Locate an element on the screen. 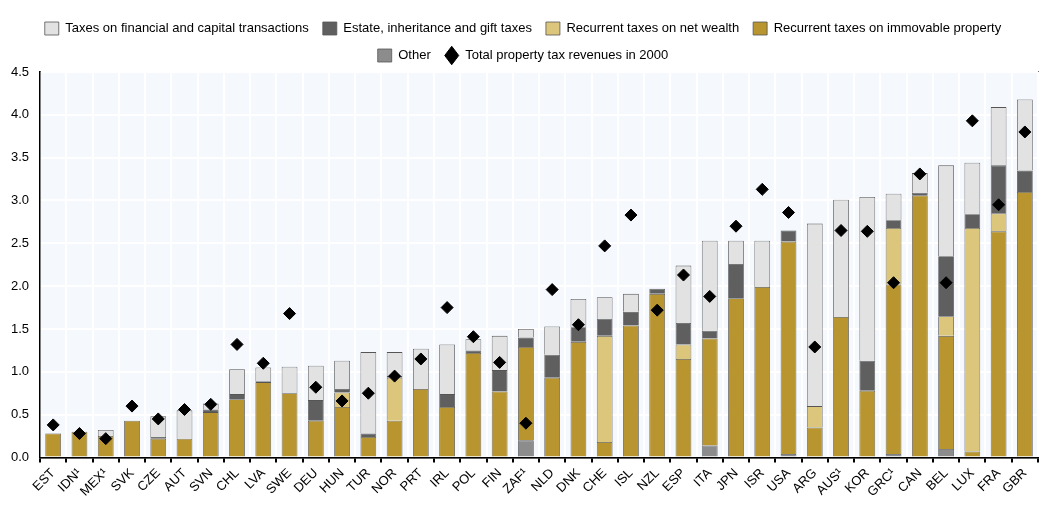 The height and width of the screenshot is (511, 1057). y-tick-label: 2.5 is located at coordinates (20, 242).